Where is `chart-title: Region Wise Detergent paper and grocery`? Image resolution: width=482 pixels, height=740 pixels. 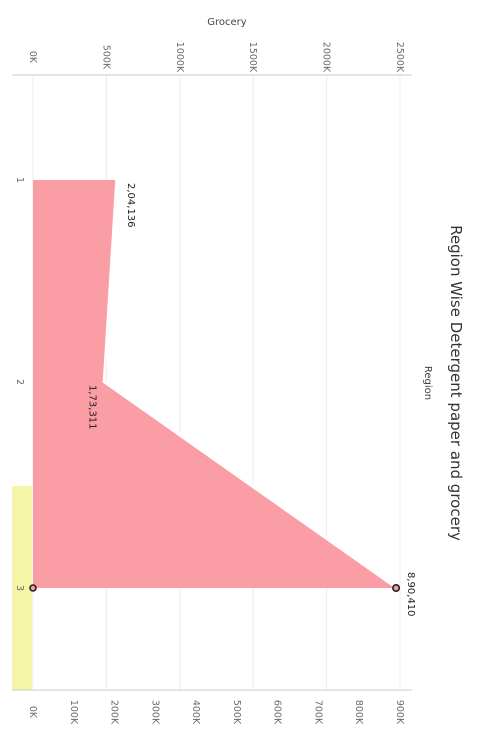 chart-title: Region Wise Detergent paper and grocery is located at coordinates (456, 383).